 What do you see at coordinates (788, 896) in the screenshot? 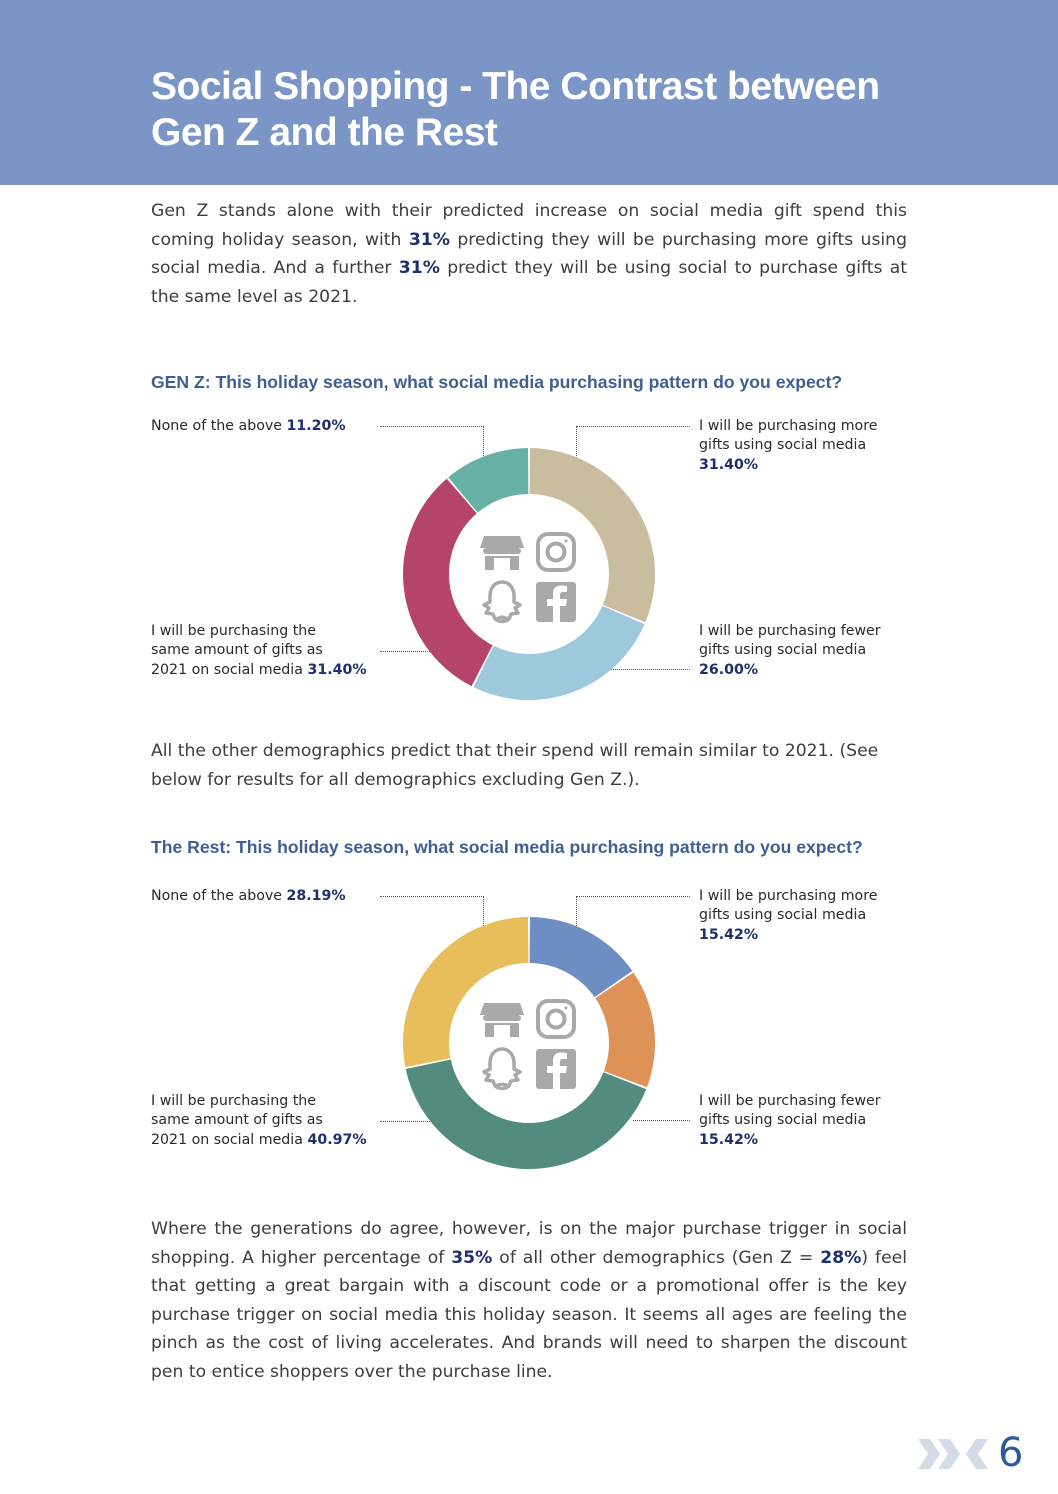
I see `rest-label-more-text1: I will be purchasing more` at bounding box center [788, 896].